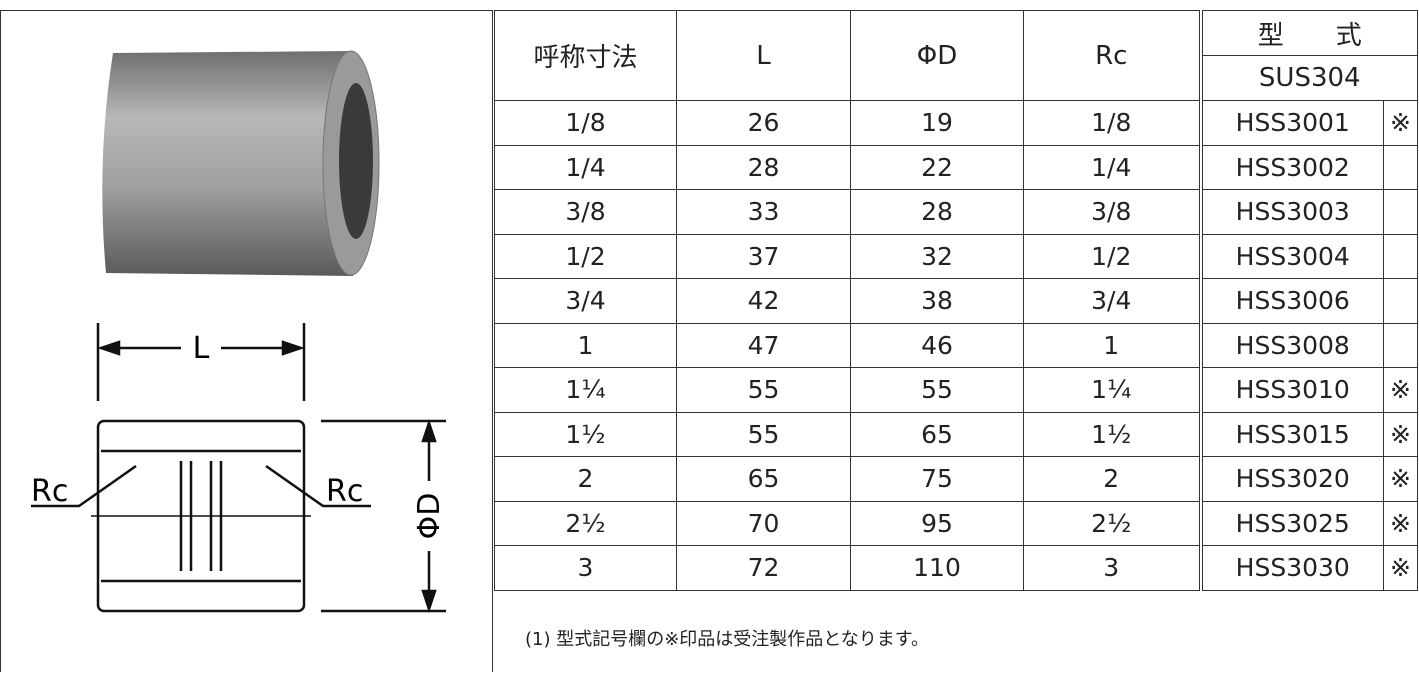 Image resolution: width=1419 pixels, height=675 pixels. Describe the element at coordinates (1291, 479) in the screenshot. I see `table-cell: HSS3020` at that location.